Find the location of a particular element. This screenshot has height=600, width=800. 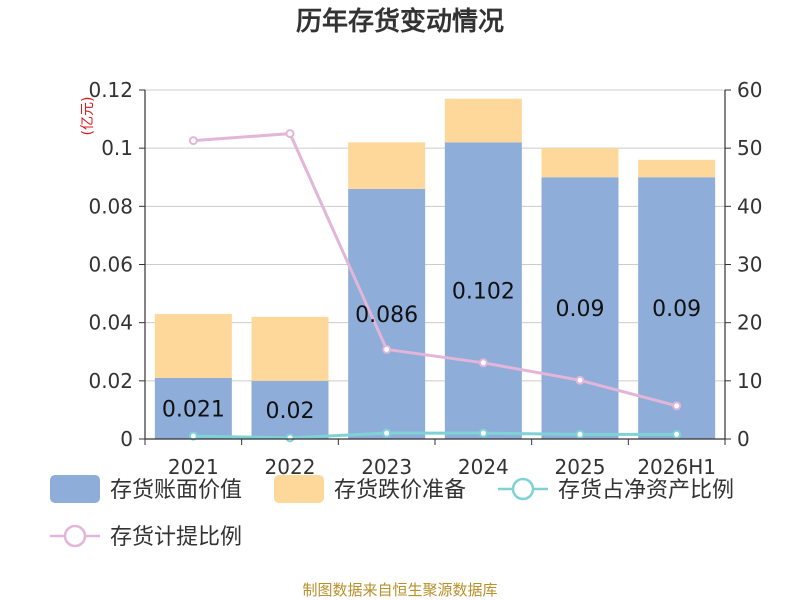

right-tick-label: 0 is located at coordinates (743, 439).